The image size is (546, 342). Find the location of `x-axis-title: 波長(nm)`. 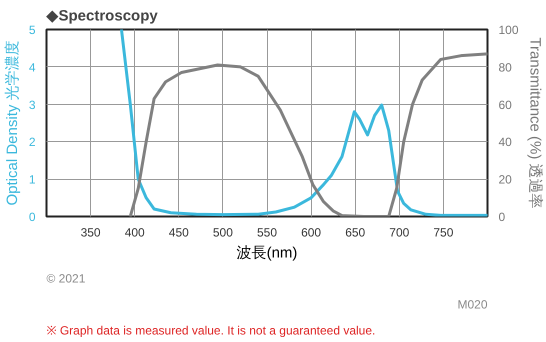

x-axis-title: 波長(nm) is located at coordinates (267, 253).